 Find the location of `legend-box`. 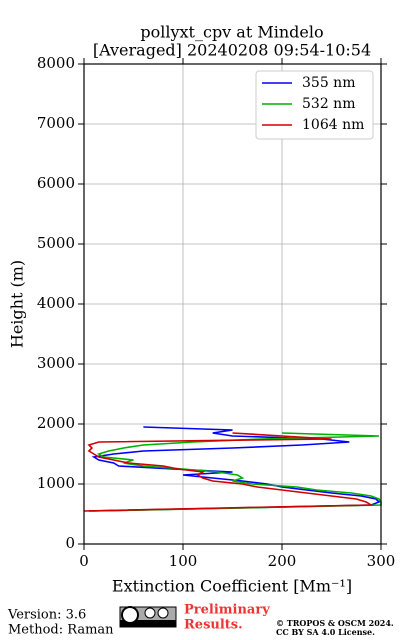

legend-box is located at coordinates (314, 105).